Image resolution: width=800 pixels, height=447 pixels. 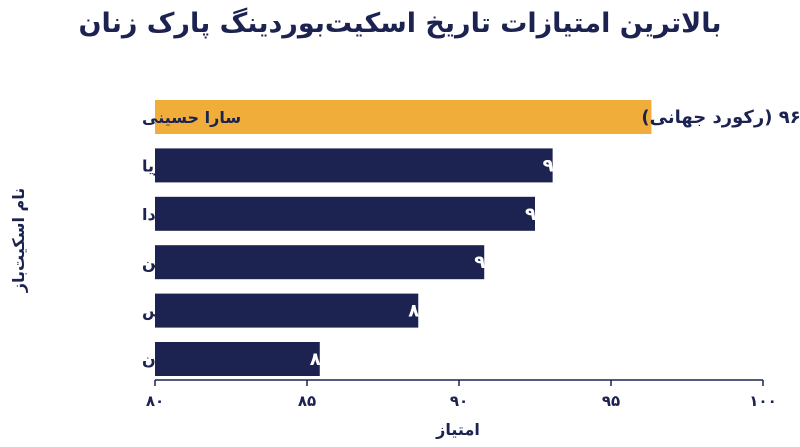 I want to click on x-axis: ۸۰ ۸۵ ۹۰ ۹۵ ۱۰۰, so click(x=461, y=394).